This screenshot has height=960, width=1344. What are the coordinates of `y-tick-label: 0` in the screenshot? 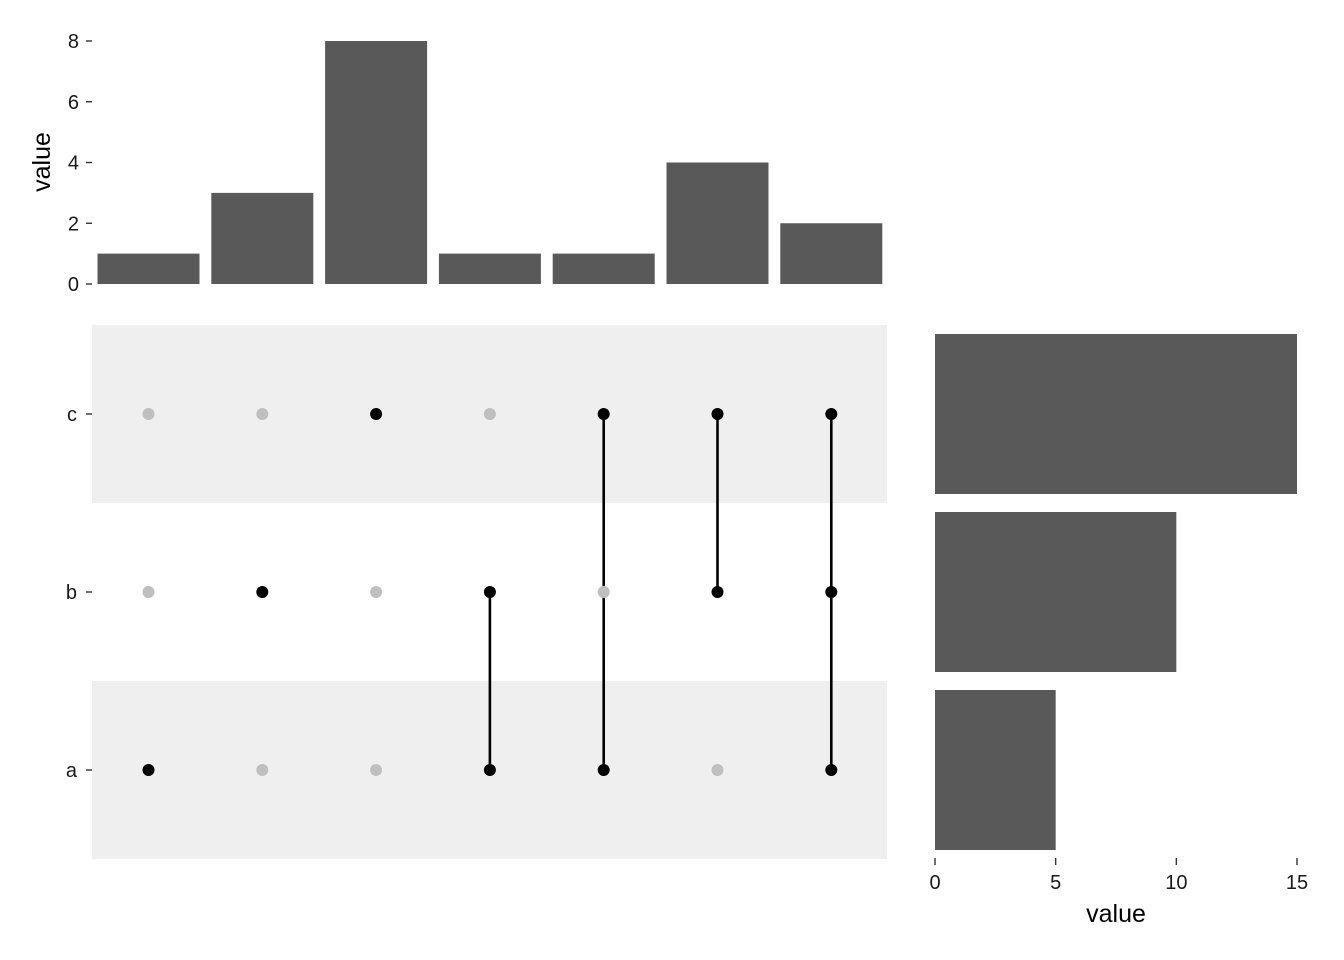 It's located at (73, 285).